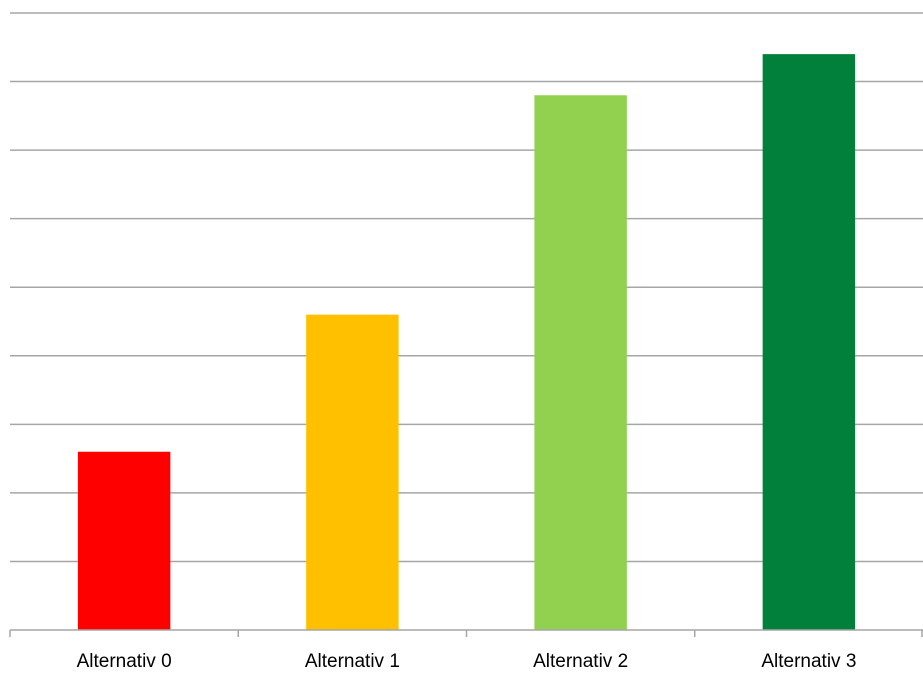 This screenshot has width=923, height=674. Describe the element at coordinates (466, 633) in the screenshot. I see `x-axis` at that location.